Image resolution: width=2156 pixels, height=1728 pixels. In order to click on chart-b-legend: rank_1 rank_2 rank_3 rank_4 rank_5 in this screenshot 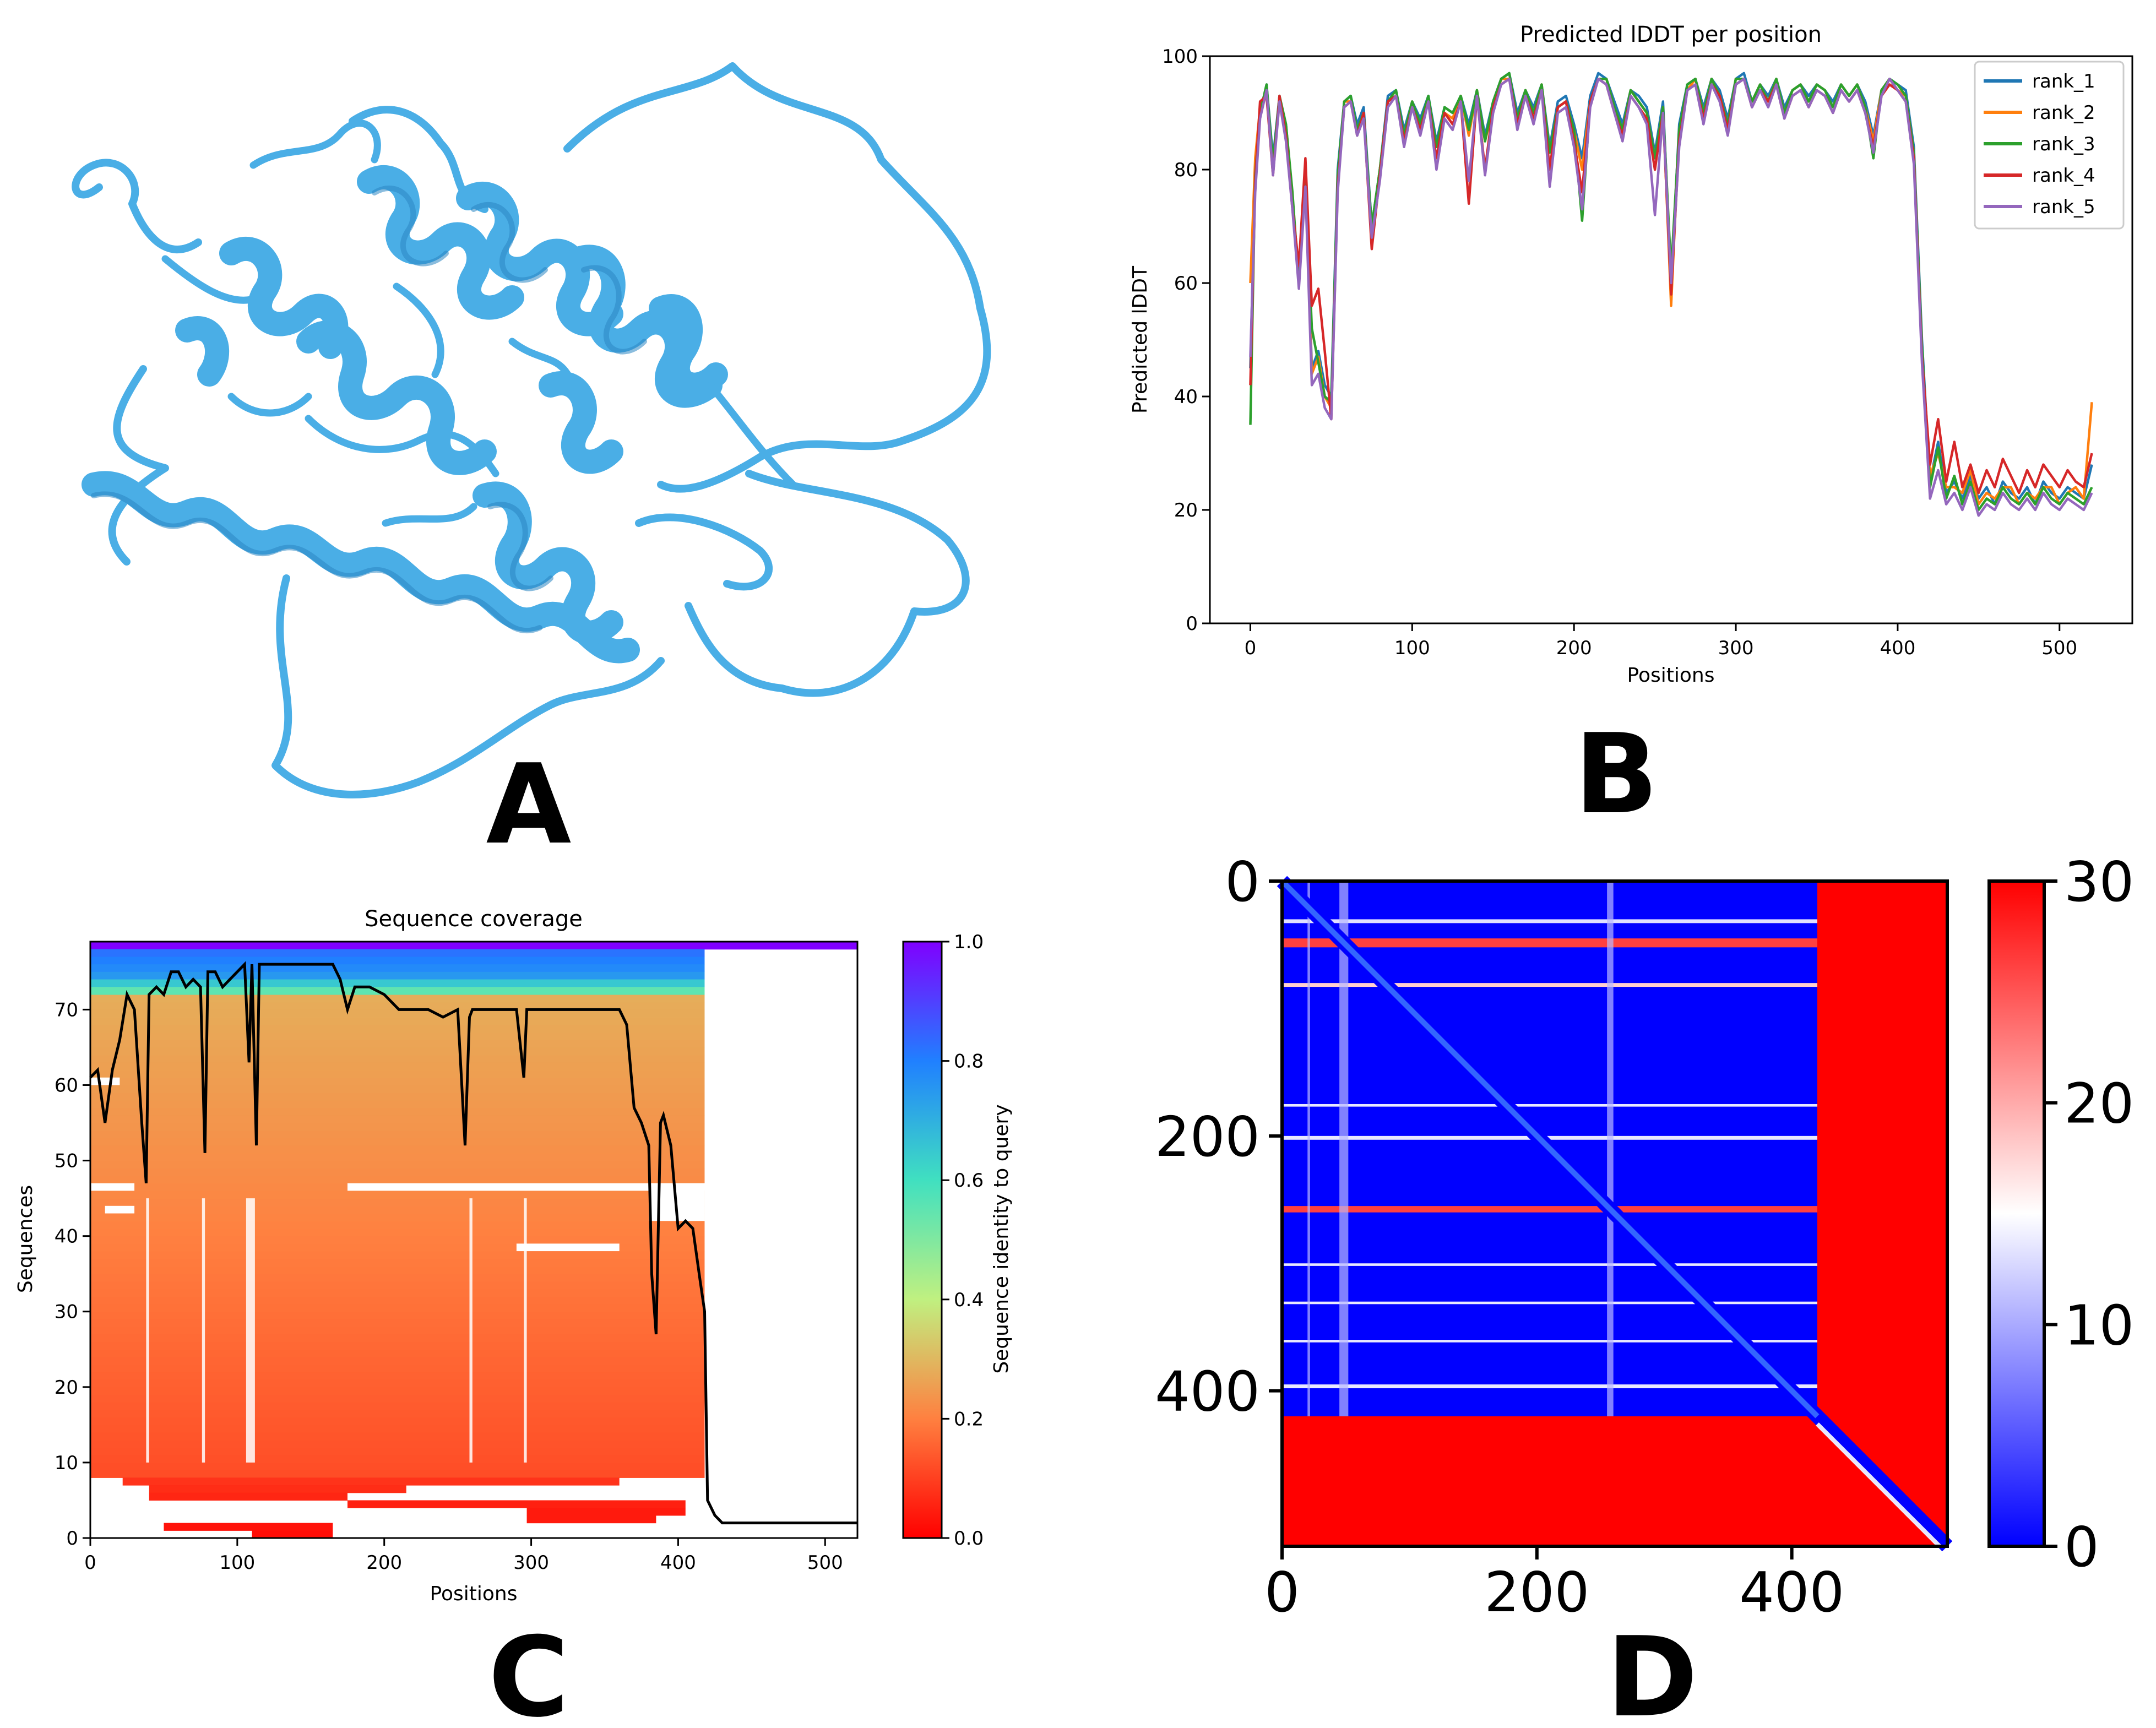, I will do `click(2049, 146)`.